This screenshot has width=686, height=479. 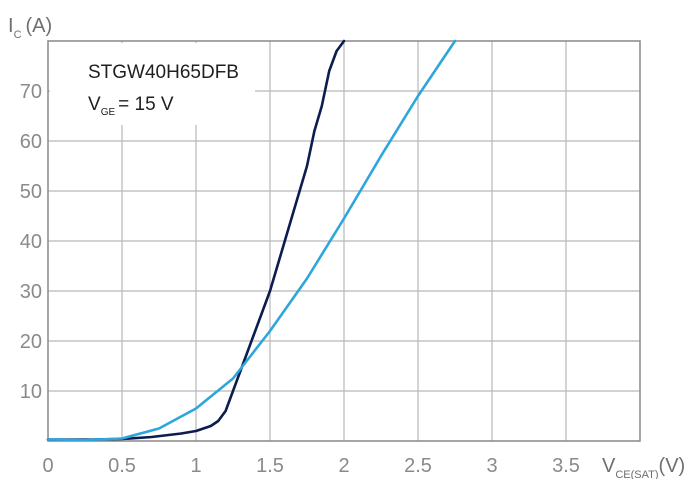 I want to click on annotation-condition-value: = 15 V, so click(x=146, y=104).